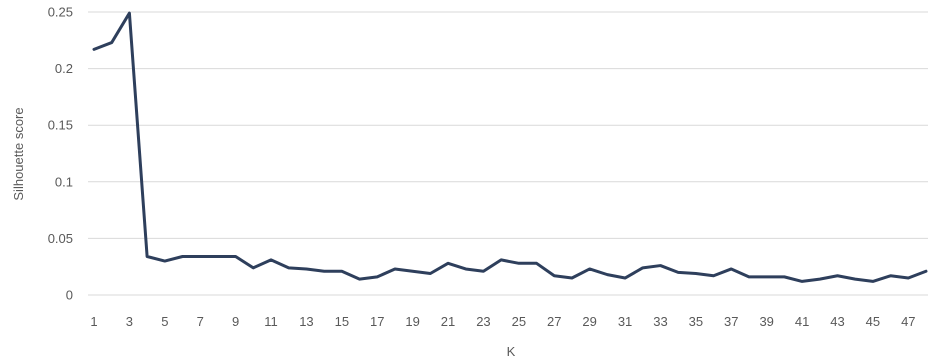  Describe the element at coordinates (511, 351) in the screenshot. I see `x-axis-title: K` at that location.